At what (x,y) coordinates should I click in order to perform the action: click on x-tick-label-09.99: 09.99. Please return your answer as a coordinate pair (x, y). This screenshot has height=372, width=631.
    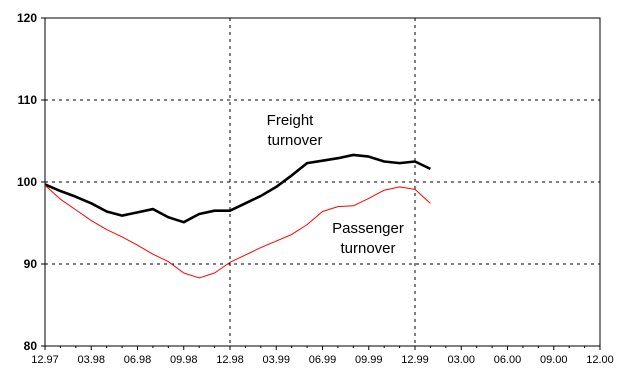
    Looking at the image, I should click on (369, 360).